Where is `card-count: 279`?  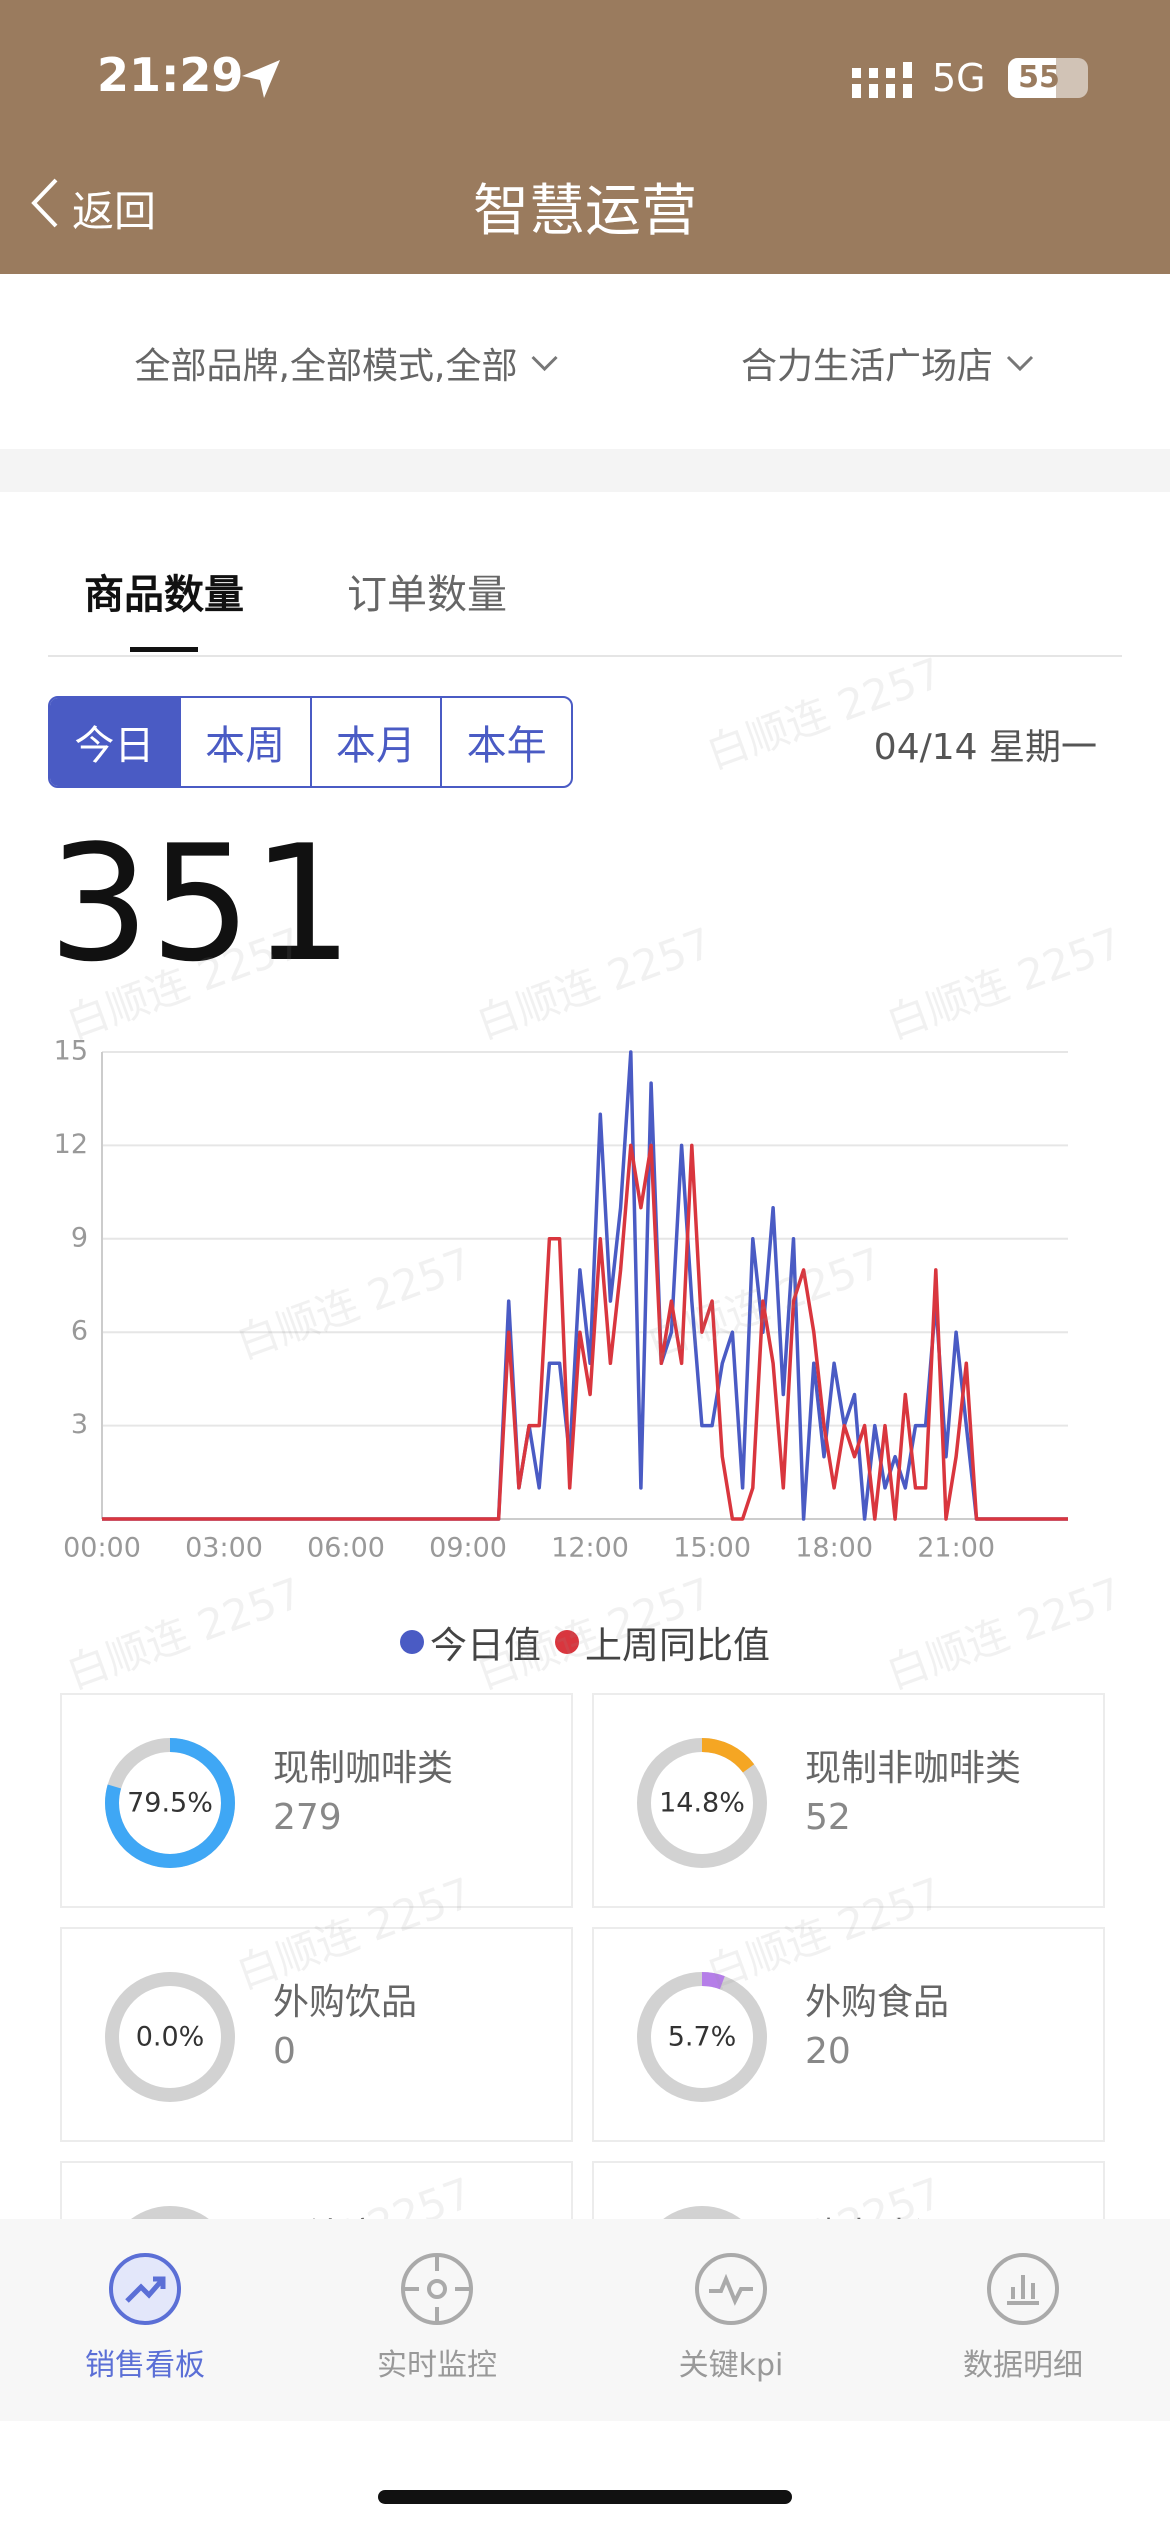
card-count: 279 is located at coordinates (307, 1817).